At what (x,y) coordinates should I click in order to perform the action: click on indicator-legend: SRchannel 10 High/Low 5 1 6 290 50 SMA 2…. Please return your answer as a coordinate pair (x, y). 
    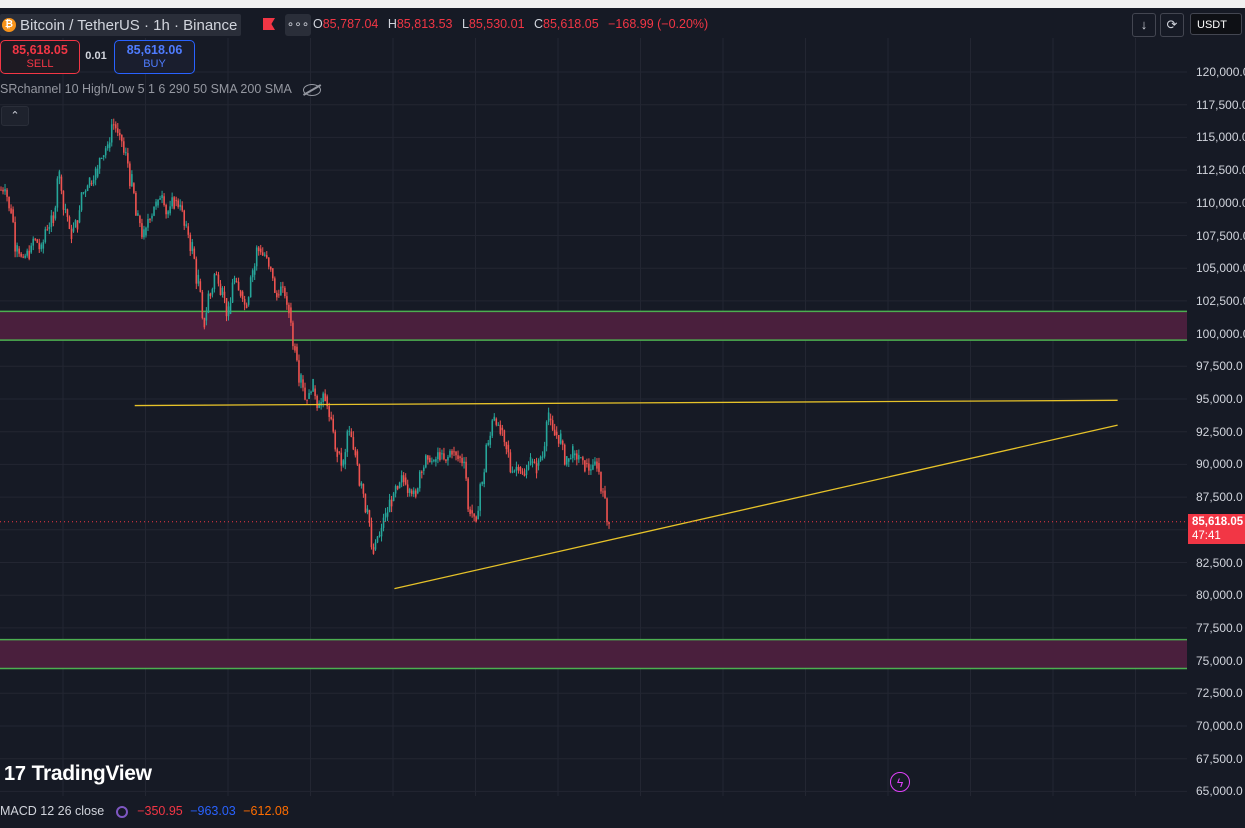
    Looking at the image, I should click on (160, 89).